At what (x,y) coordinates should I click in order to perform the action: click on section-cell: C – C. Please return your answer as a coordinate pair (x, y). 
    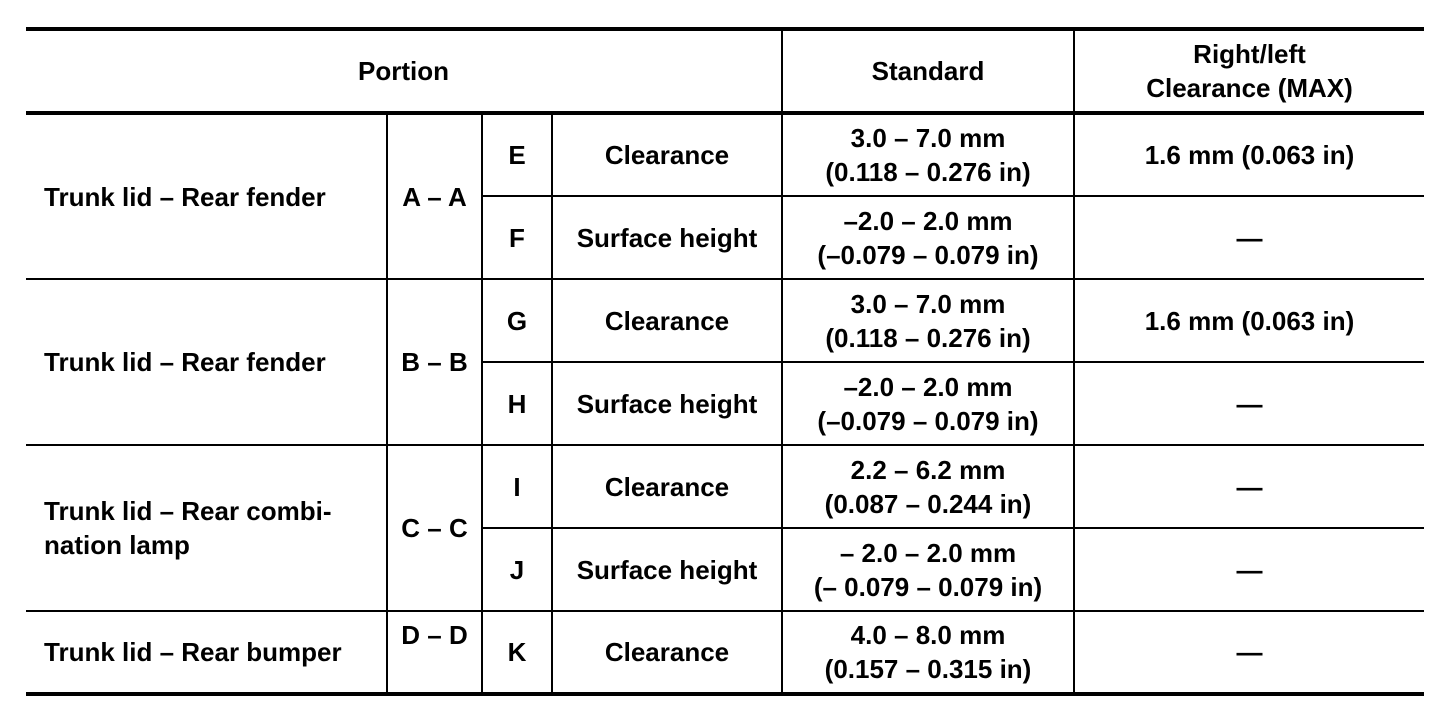
    Looking at the image, I should click on (434, 528).